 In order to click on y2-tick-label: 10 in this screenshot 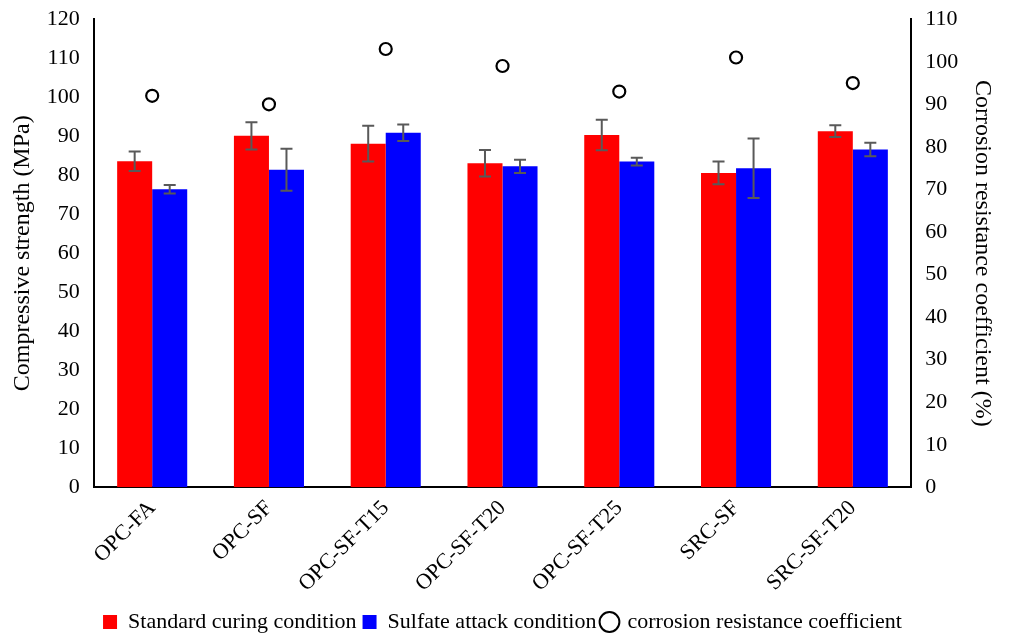, I will do `click(936, 443)`.